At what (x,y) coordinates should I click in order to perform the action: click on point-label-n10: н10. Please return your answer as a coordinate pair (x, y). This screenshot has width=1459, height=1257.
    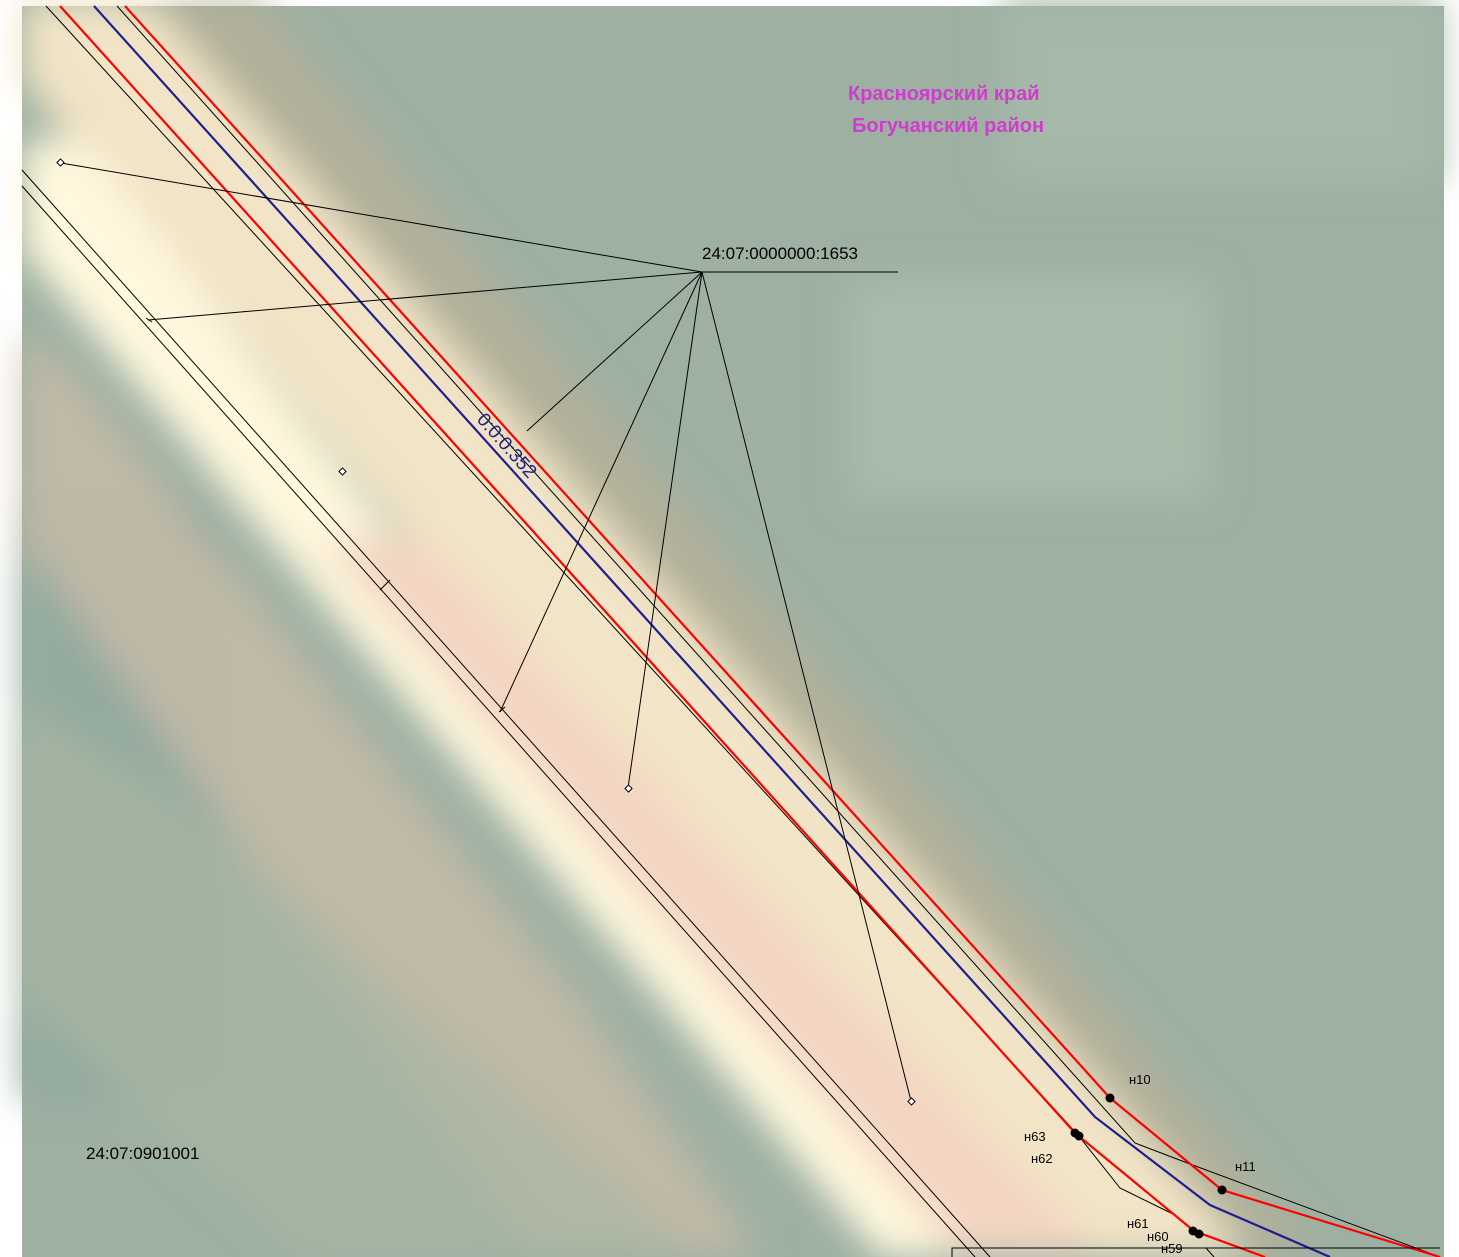
    Looking at the image, I should click on (1140, 1079).